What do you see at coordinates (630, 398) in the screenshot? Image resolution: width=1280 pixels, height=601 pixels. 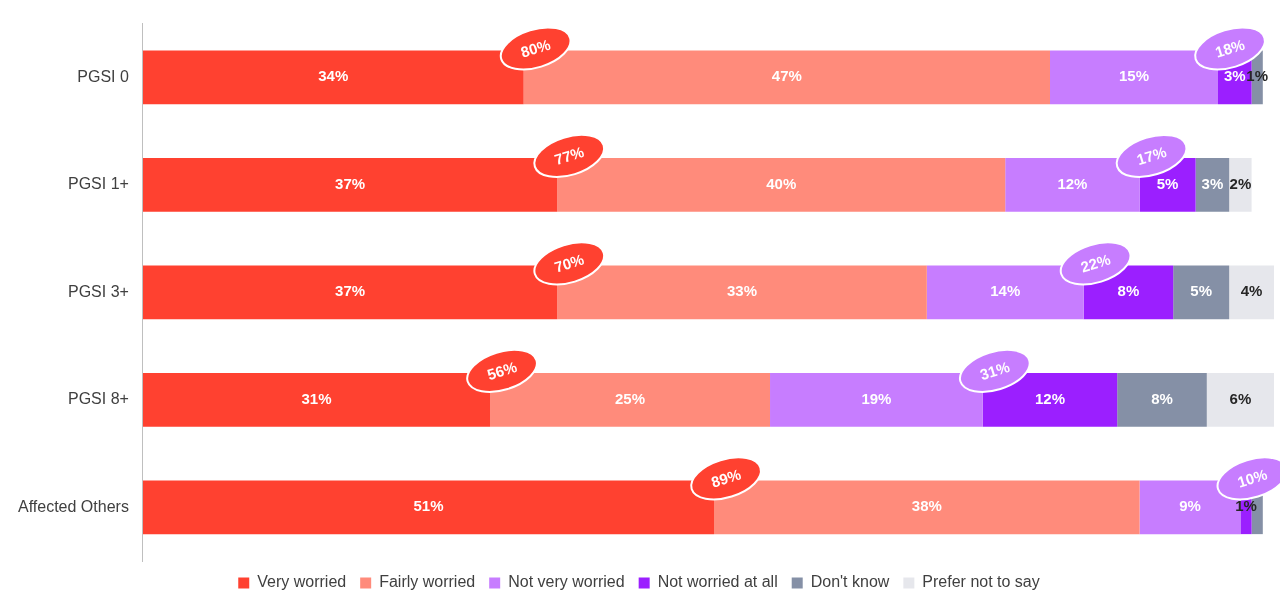 I see `data-label: 25%` at bounding box center [630, 398].